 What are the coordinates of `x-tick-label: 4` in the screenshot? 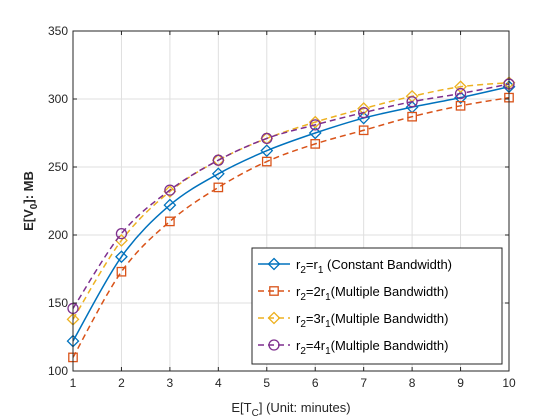 It's located at (218, 383).